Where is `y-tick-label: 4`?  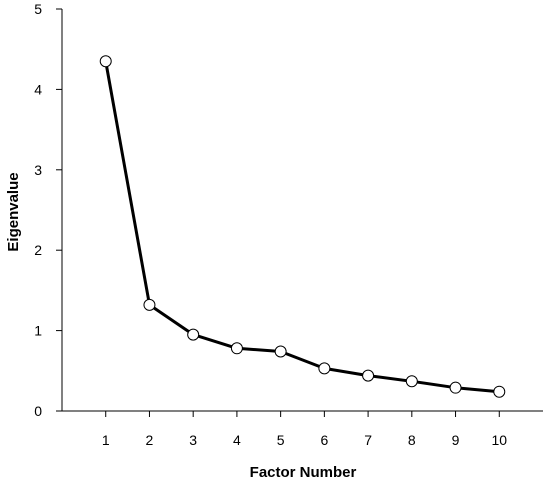
y-tick-label: 4 is located at coordinates (38, 89).